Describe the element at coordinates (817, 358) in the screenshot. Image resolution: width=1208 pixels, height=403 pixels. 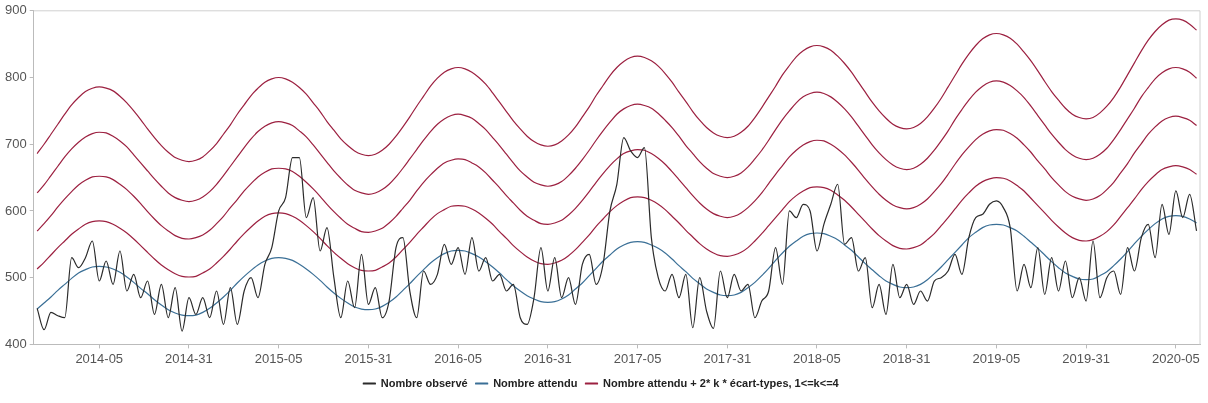
I see `x-tick-label: 2018-05` at that location.